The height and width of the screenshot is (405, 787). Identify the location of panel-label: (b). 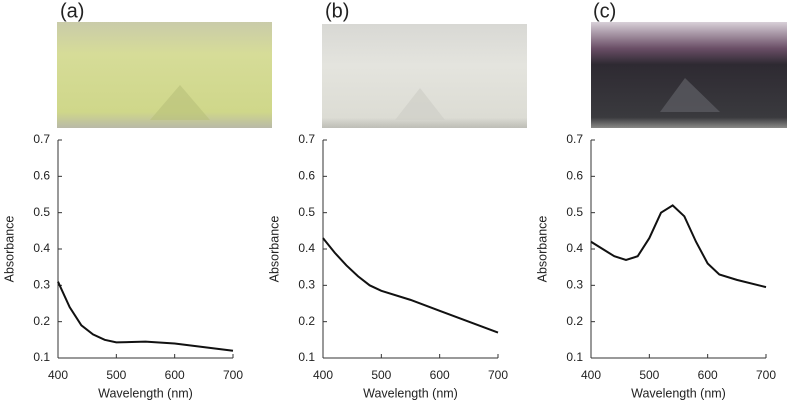
(337, 11).